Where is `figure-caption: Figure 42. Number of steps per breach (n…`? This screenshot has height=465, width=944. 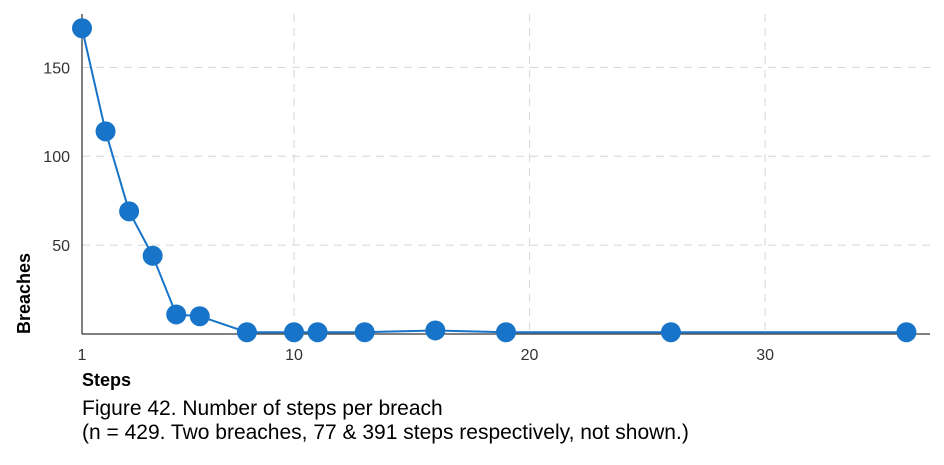 figure-caption: Figure 42. Number of steps per breach (n… is located at coordinates (385, 421).